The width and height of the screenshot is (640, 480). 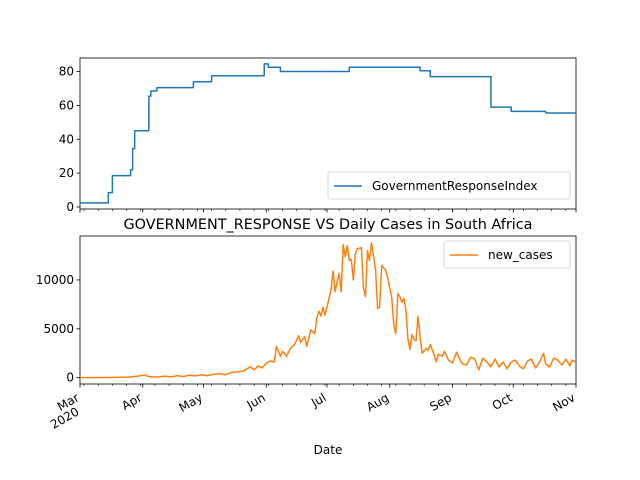 I want to click on top-y-axis: 0 20 40 60 80, so click(x=69, y=139).